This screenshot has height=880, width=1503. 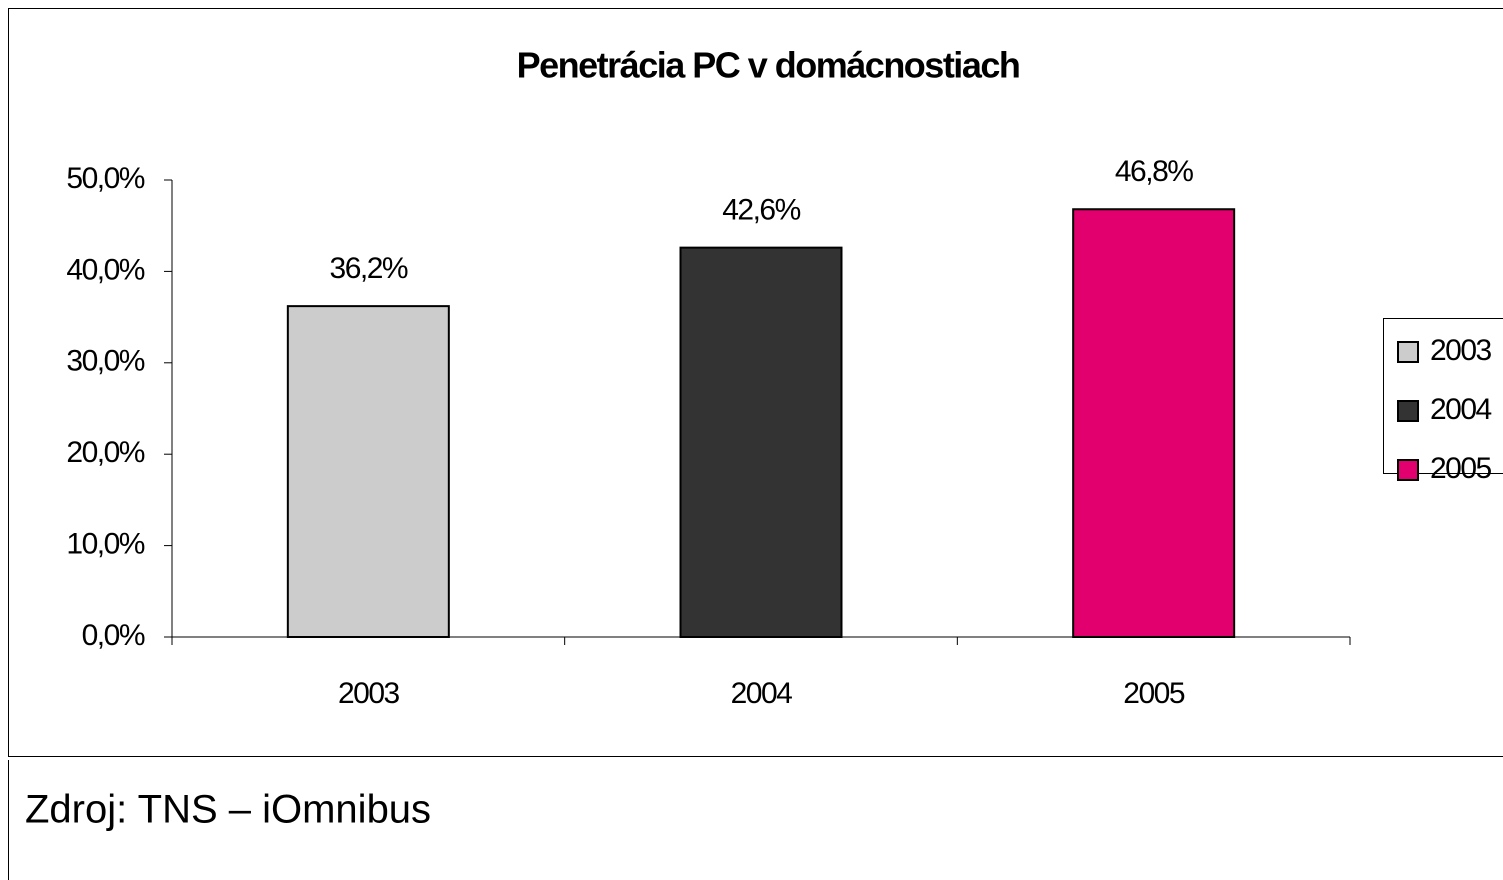 What do you see at coordinates (369, 693) in the screenshot?
I see `x-tick-label: 2003` at bounding box center [369, 693].